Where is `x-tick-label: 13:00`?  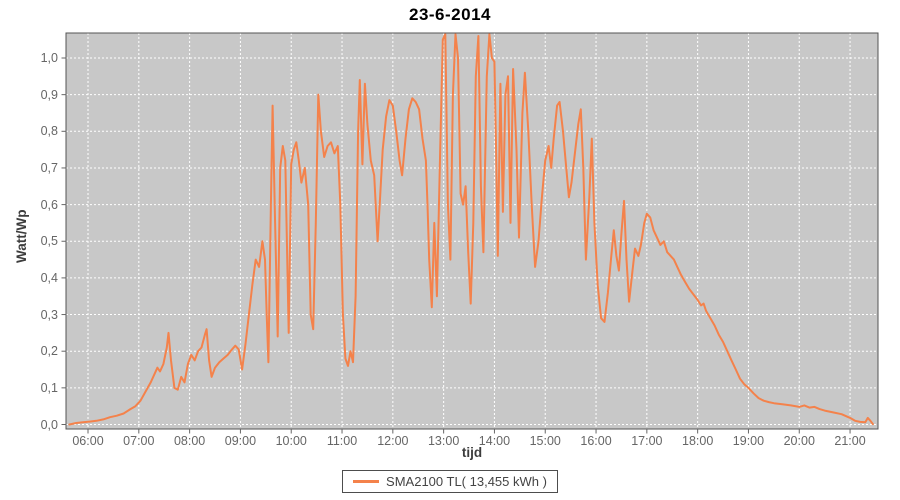 x-tick-label: 13:00 is located at coordinates (443, 441).